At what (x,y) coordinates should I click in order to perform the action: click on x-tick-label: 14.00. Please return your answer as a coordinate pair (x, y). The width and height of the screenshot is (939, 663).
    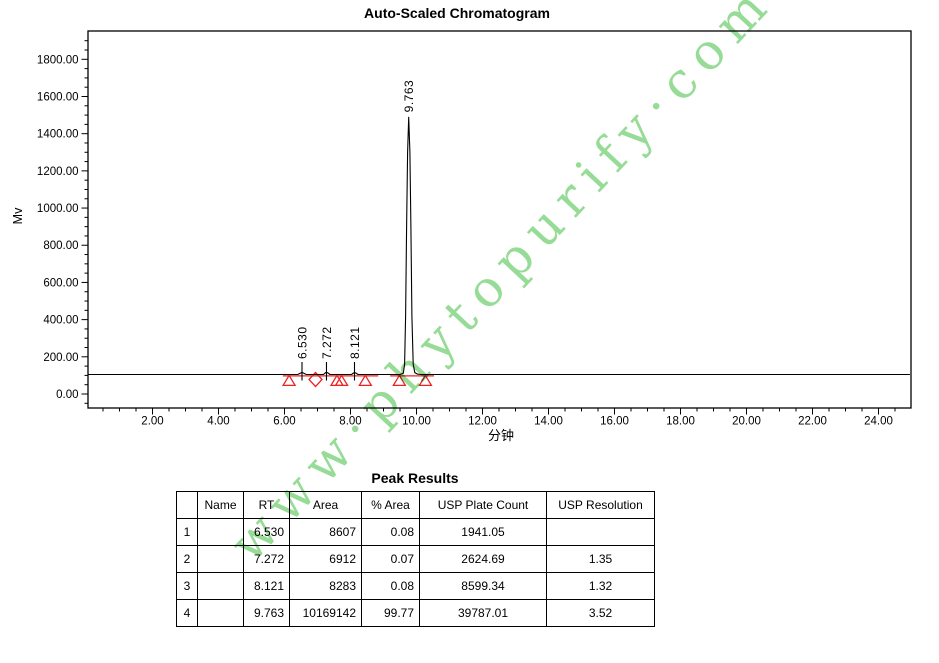
    Looking at the image, I should click on (548, 422).